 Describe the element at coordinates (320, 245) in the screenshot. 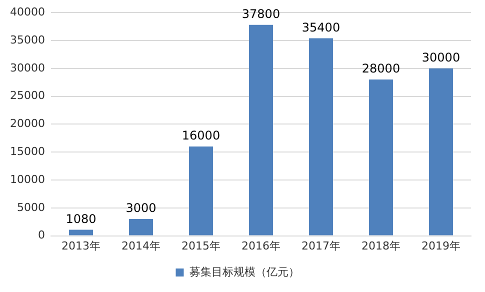

I see `x-tick-label: 2017年` at that location.